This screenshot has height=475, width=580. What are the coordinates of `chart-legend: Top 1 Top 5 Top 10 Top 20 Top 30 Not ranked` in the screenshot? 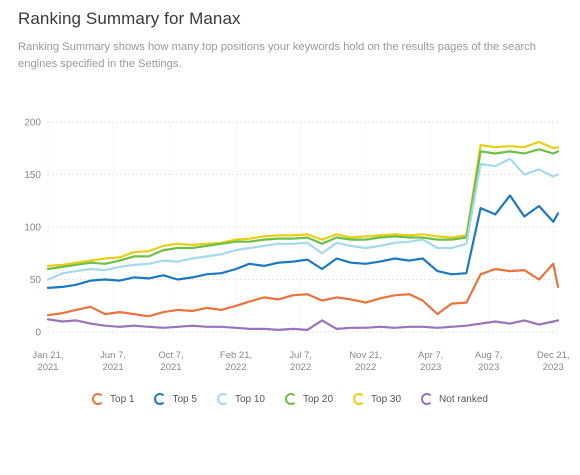 It's located at (290, 399).